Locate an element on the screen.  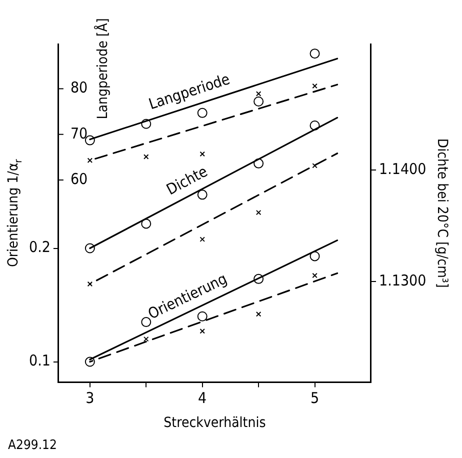
y3-tick-label: 60 is located at coordinates (79, 179).